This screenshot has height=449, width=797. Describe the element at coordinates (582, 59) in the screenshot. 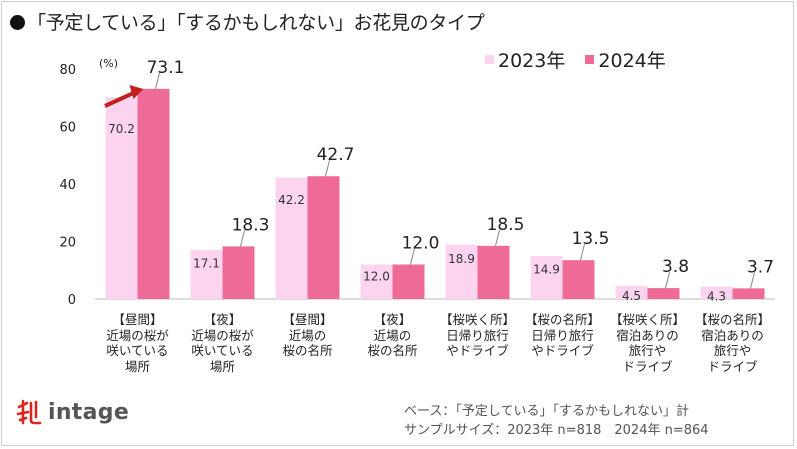

I see `chart-legend: 2023年 2024年` at that location.